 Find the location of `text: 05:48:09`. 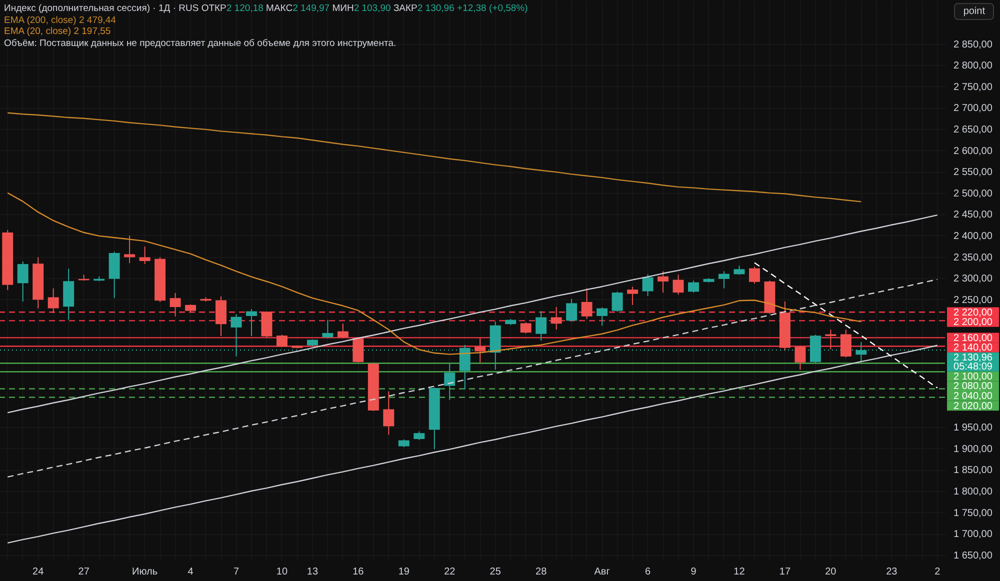

text: 05:48:09 is located at coordinates (973, 367).